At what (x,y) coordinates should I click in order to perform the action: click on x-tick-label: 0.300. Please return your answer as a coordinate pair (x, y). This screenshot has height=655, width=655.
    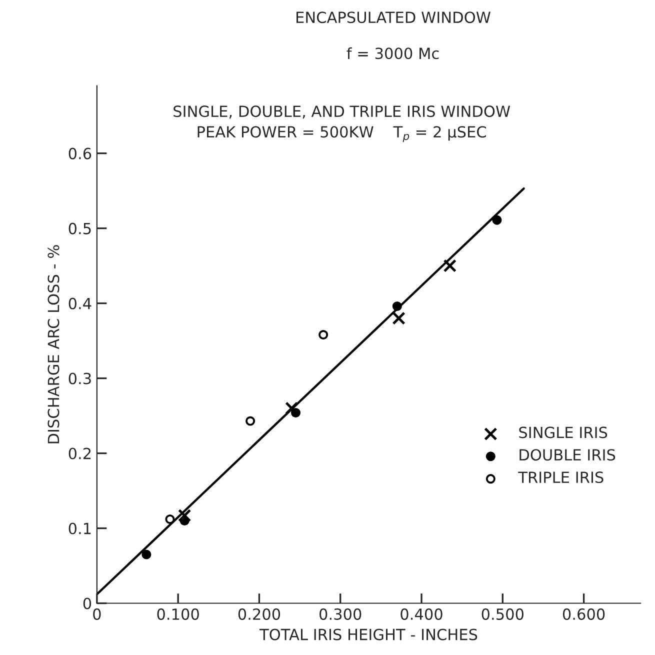
    Looking at the image, I should click on (341, 614).